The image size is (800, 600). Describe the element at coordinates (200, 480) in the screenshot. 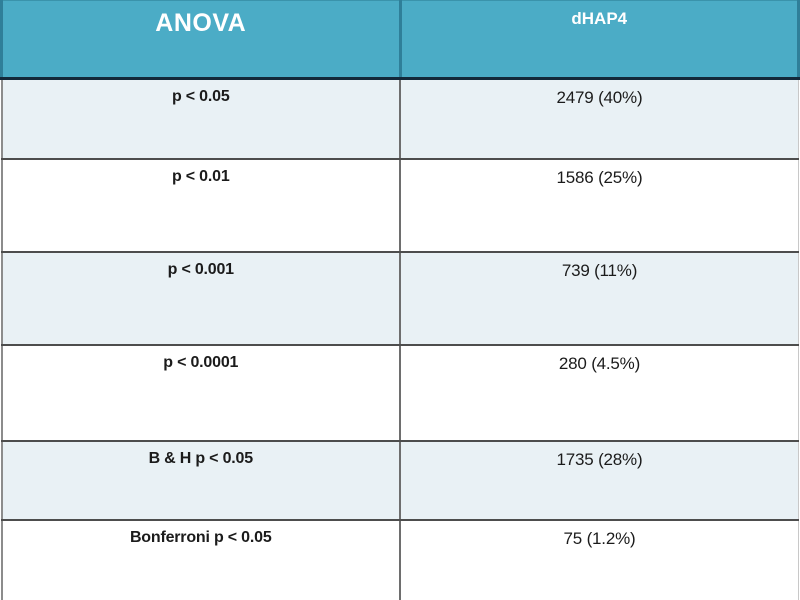

I see `p-threshold-label: B & H p < 0.05` at that location.